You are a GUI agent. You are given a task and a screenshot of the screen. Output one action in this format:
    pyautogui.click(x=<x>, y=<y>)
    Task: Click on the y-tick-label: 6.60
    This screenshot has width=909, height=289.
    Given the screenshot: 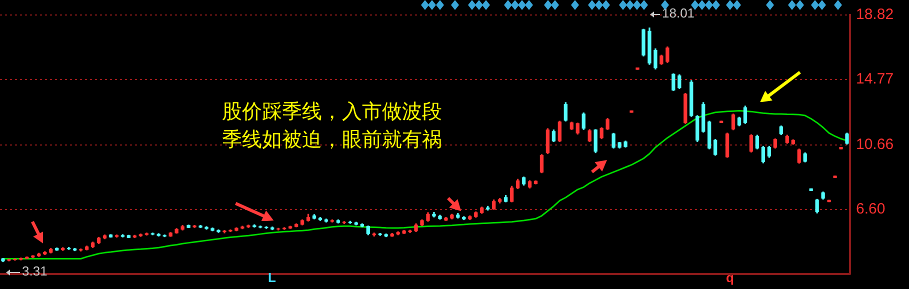 What is the action you would take?
    pyautogui.click(x=871, y=209)
    